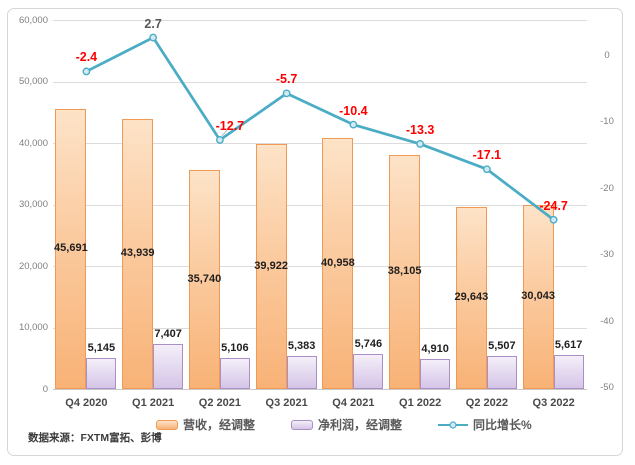 The width and height of the screenshot is (635, 465). I want to click on legend-label: 同比增长%, so click(502, 425).